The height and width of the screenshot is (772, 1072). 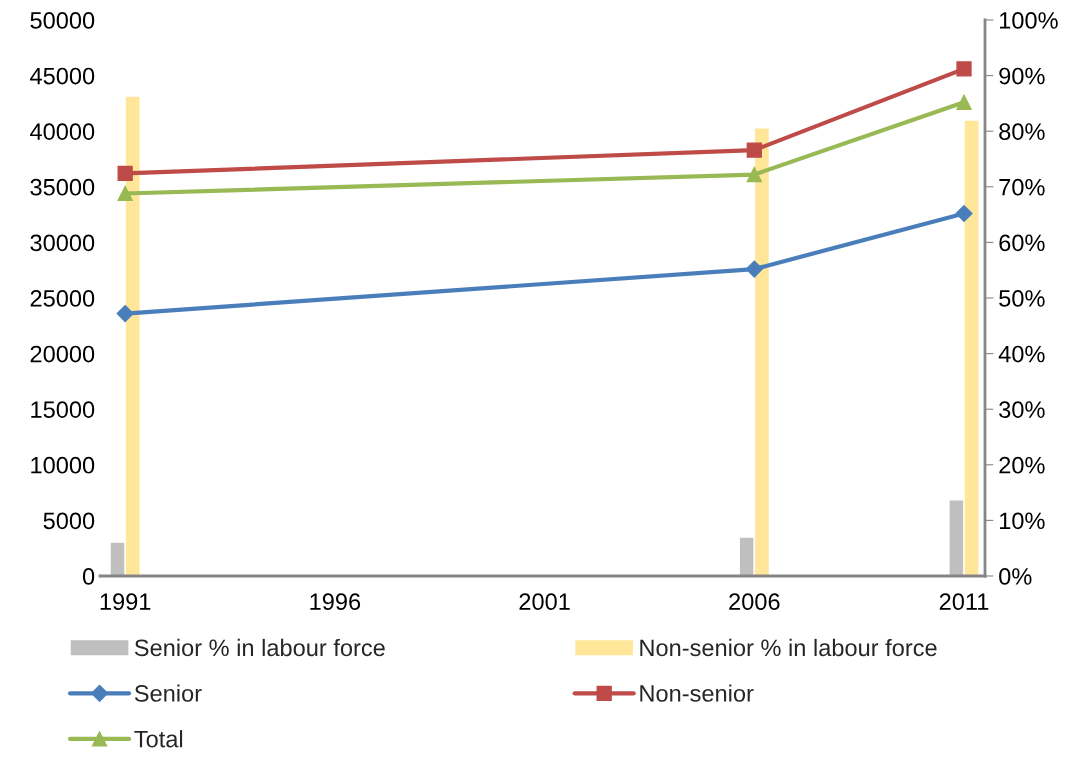 I want to click on legend-label: Non-senior % in labour force, so click(x=788, y=647).